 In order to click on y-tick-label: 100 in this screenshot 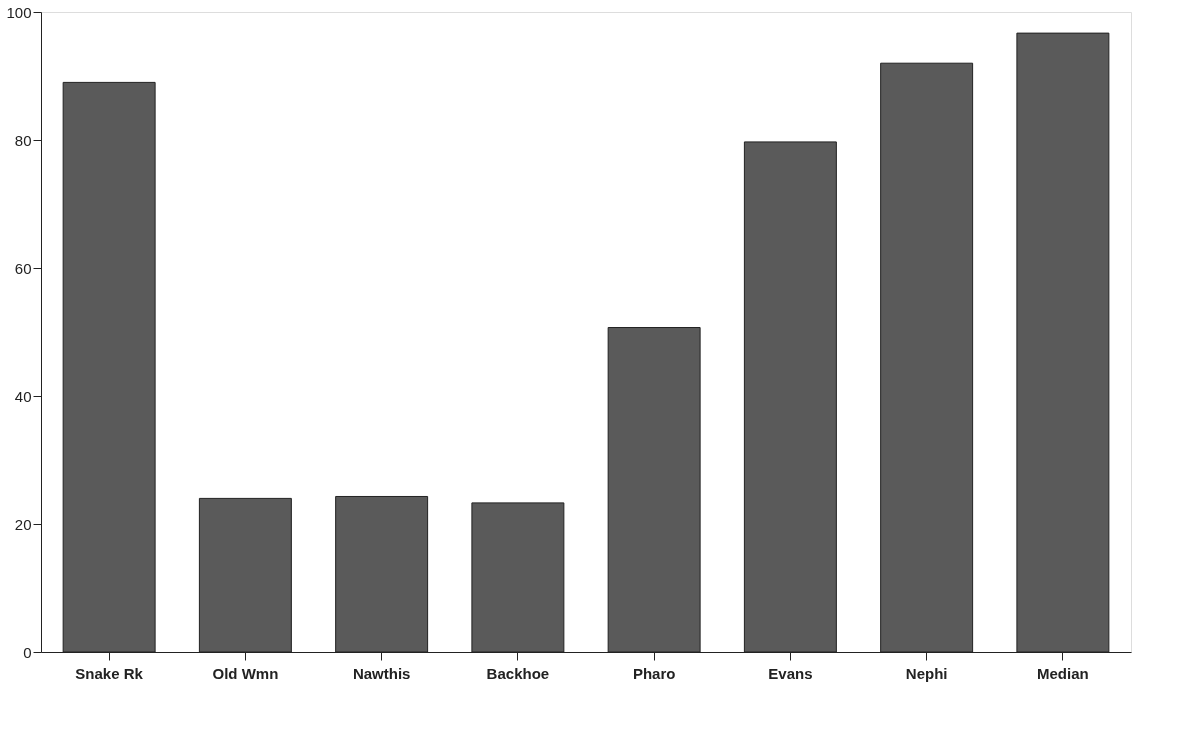, I will do `click(19, 12)`.